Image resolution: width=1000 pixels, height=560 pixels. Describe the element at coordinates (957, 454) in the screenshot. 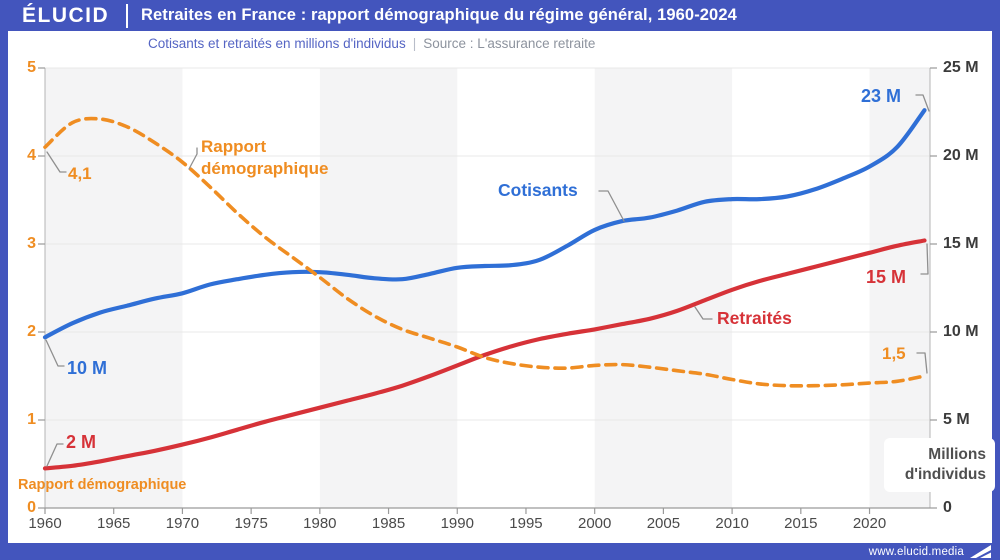

I see `right-axis-title-line1: Millions` at that location.